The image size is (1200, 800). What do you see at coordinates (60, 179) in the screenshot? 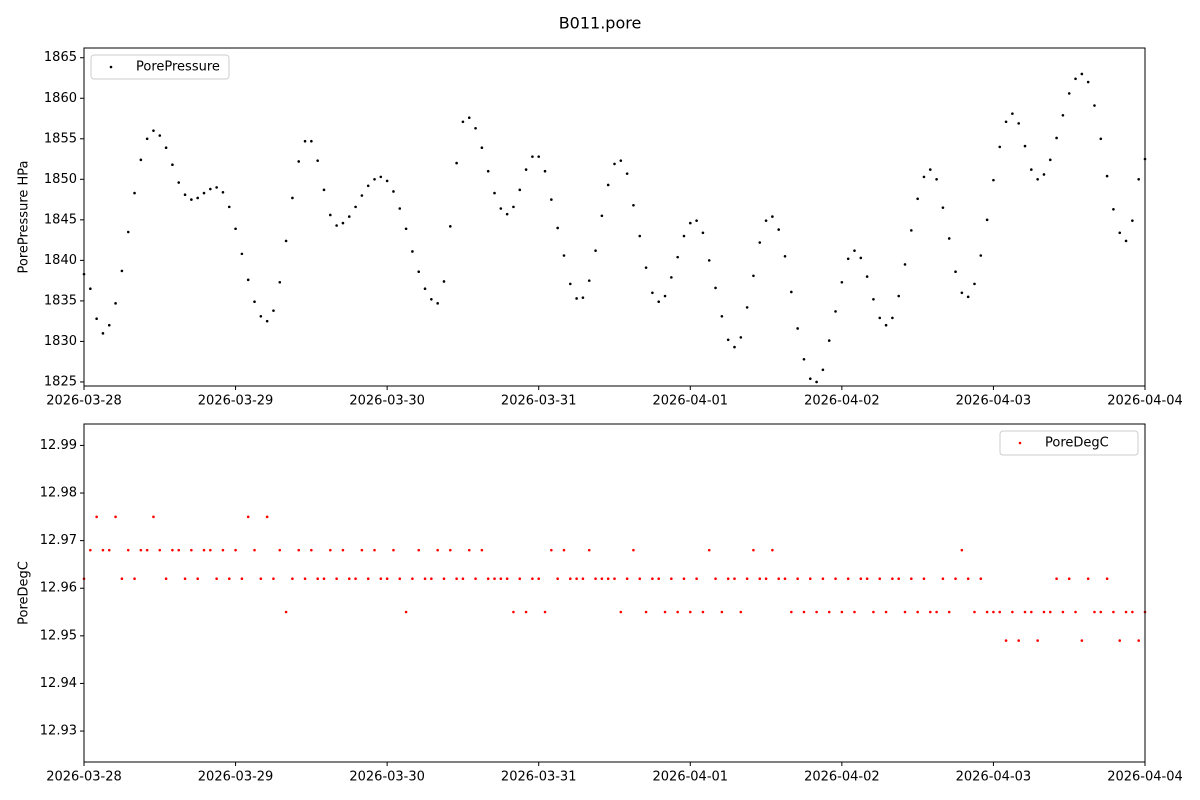
I see `y-tick-label: 1850` at bounding box center [60, 179].